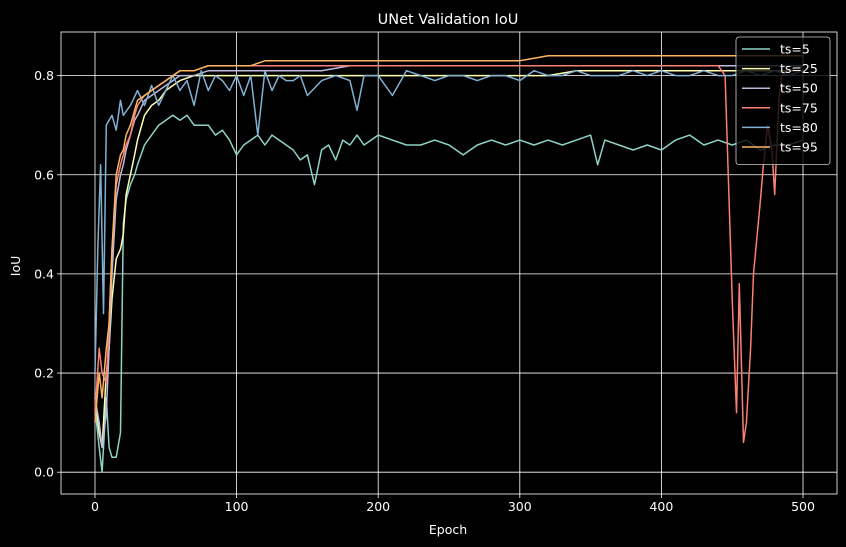  What do you see at coordinates (520, 506) in the screenshot?
I see `x-tick-label: 300` at bounding box center [520, 506].